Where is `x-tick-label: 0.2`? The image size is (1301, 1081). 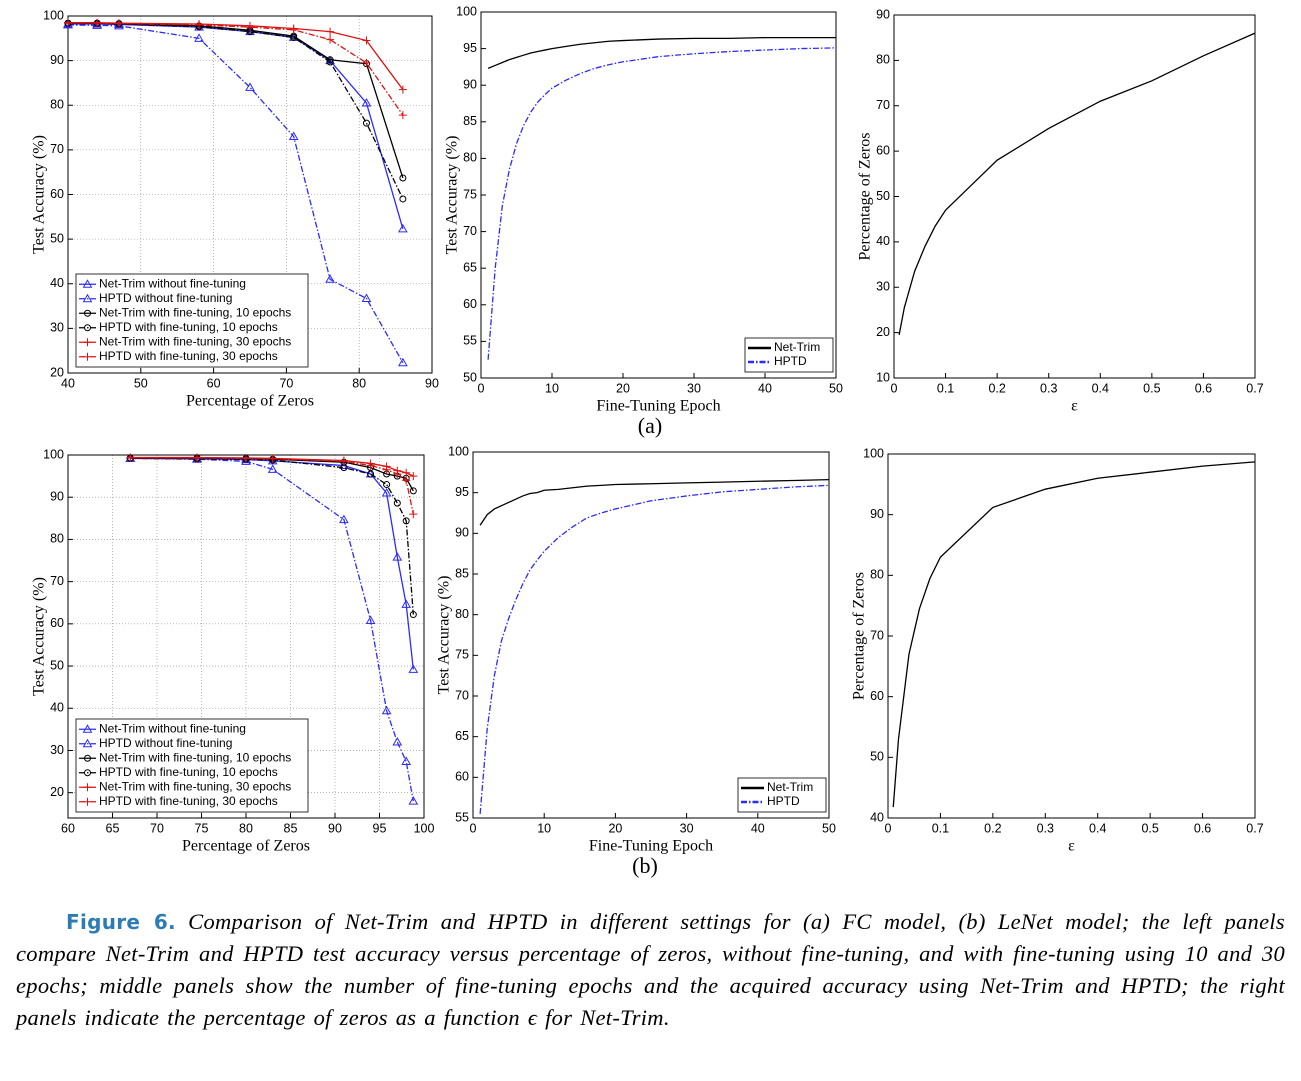
x-tick-label: 0.2 is located at coordinates (996, 388).